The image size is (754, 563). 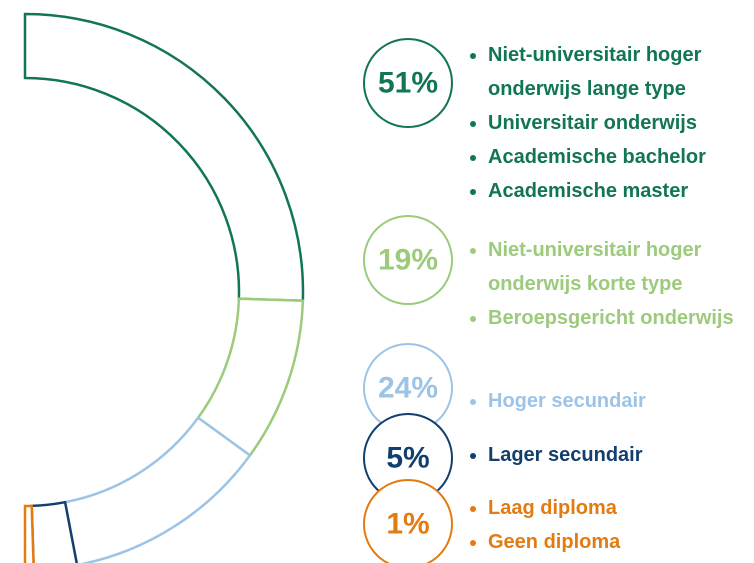 What do you see at coordinates (621, 123) in the screenshot?
I see `legend-item: Universitair onderwijs` at bounding box center [621, 123].